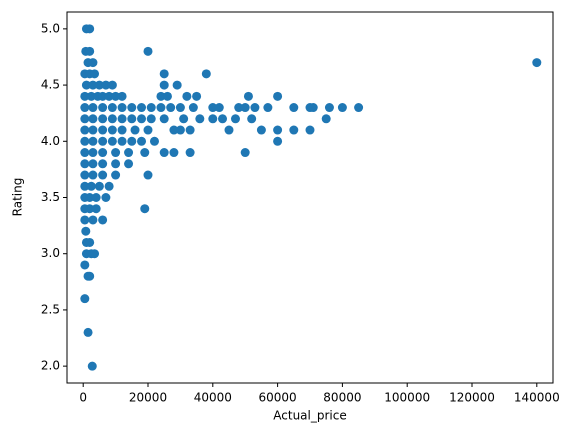 This screenshot has height=437, width=568. Describe the element at coordinates (50, 141) in the screenshot. I see `y-tick-label: 4.0` at that location.